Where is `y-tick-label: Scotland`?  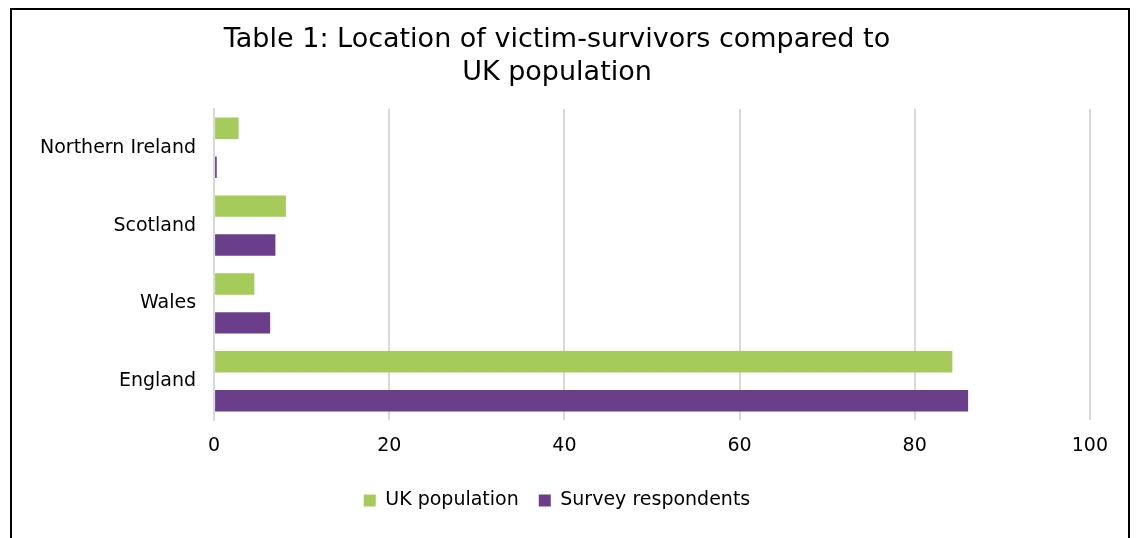
y-tick-label: Scotland is located at coordinates (155, 223).